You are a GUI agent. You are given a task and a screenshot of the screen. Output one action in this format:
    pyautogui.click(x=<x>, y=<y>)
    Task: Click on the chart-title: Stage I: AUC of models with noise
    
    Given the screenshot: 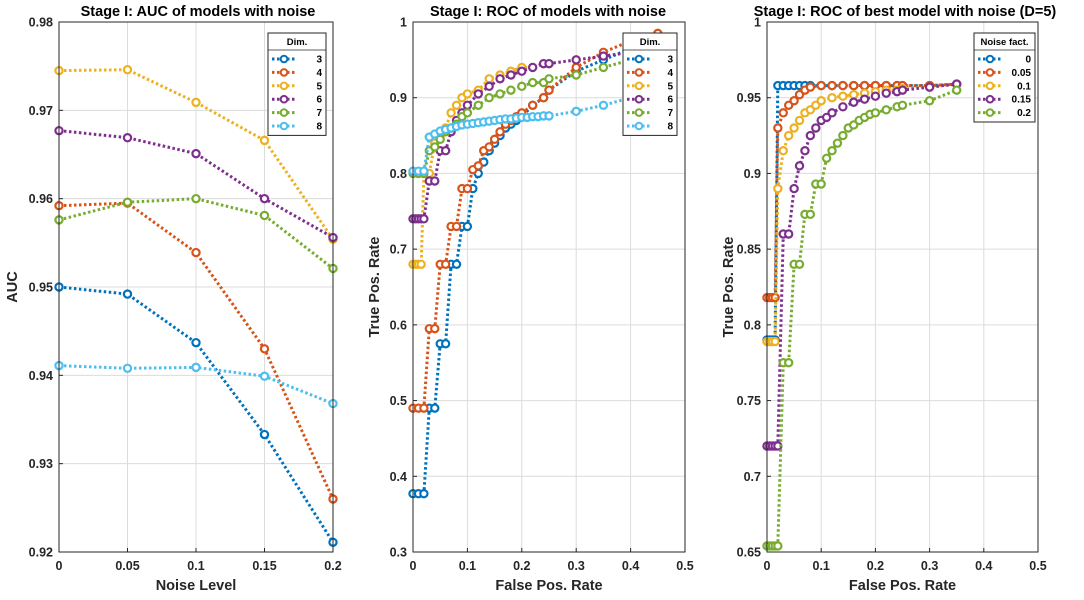 What is the action you would take?
    pyautogui.click(x=198, y=12)
    